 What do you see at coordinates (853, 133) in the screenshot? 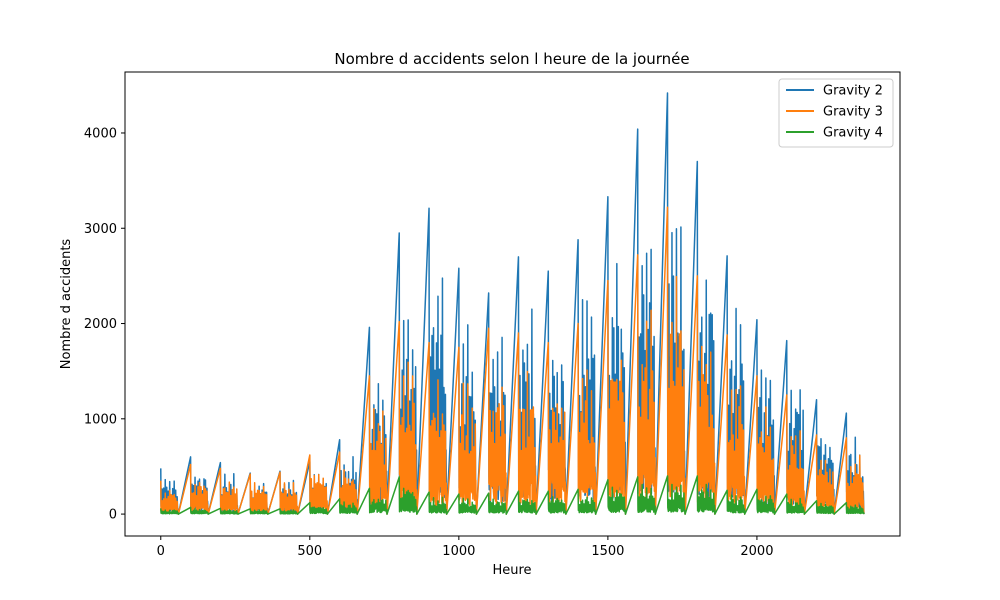
I see `legend-label: Gravity 4` at bounding box center [853, 133].